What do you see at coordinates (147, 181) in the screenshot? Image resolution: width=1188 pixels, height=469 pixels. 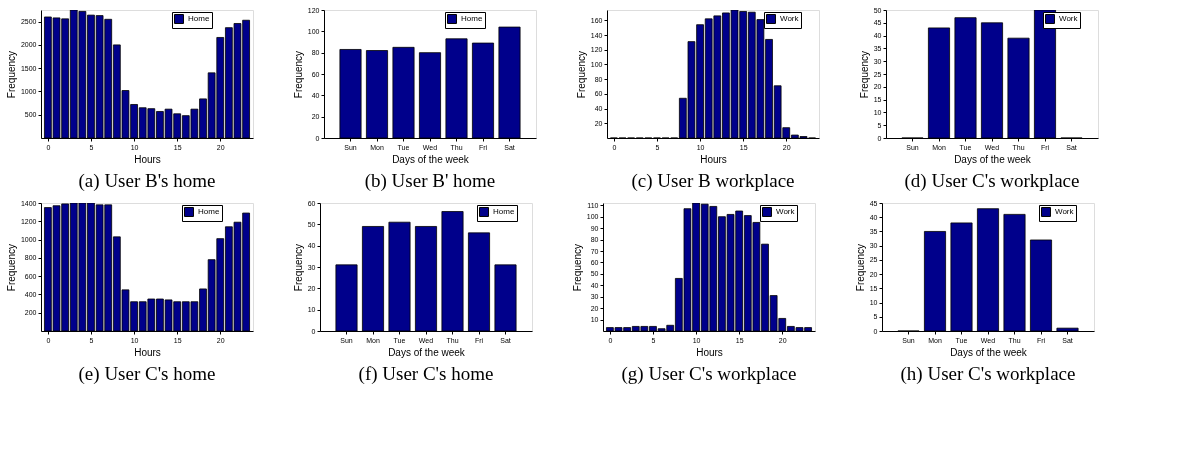 I see `text: (a) User B's home` at bounding box center [147, 181].